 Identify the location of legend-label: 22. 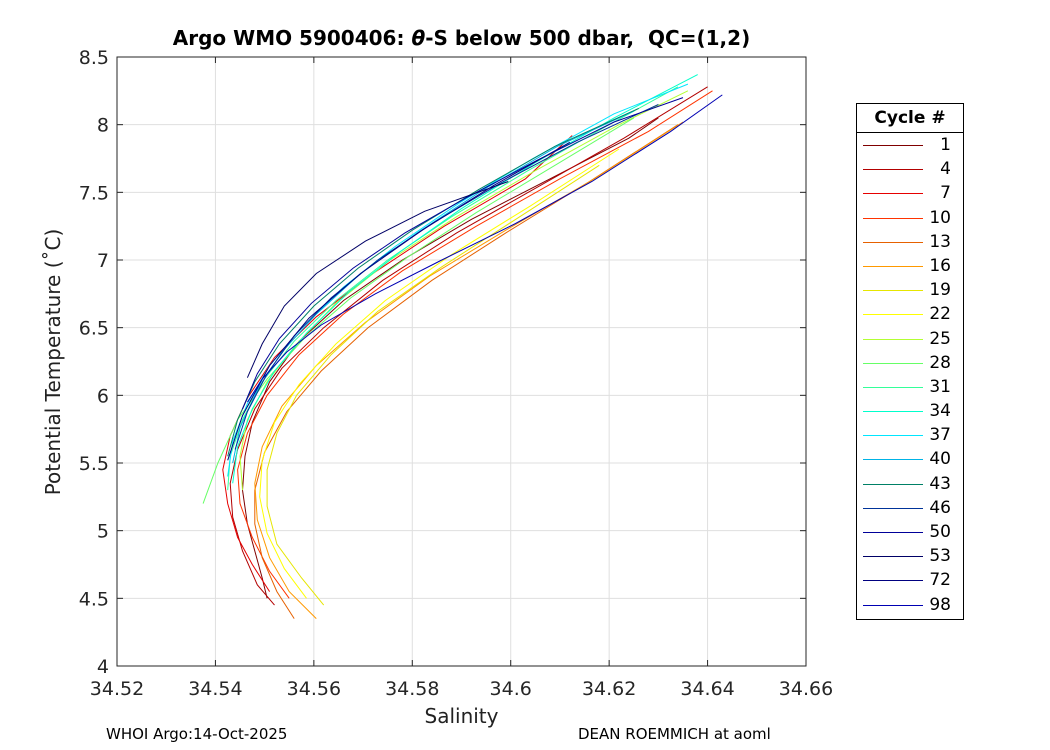
(940, 314).